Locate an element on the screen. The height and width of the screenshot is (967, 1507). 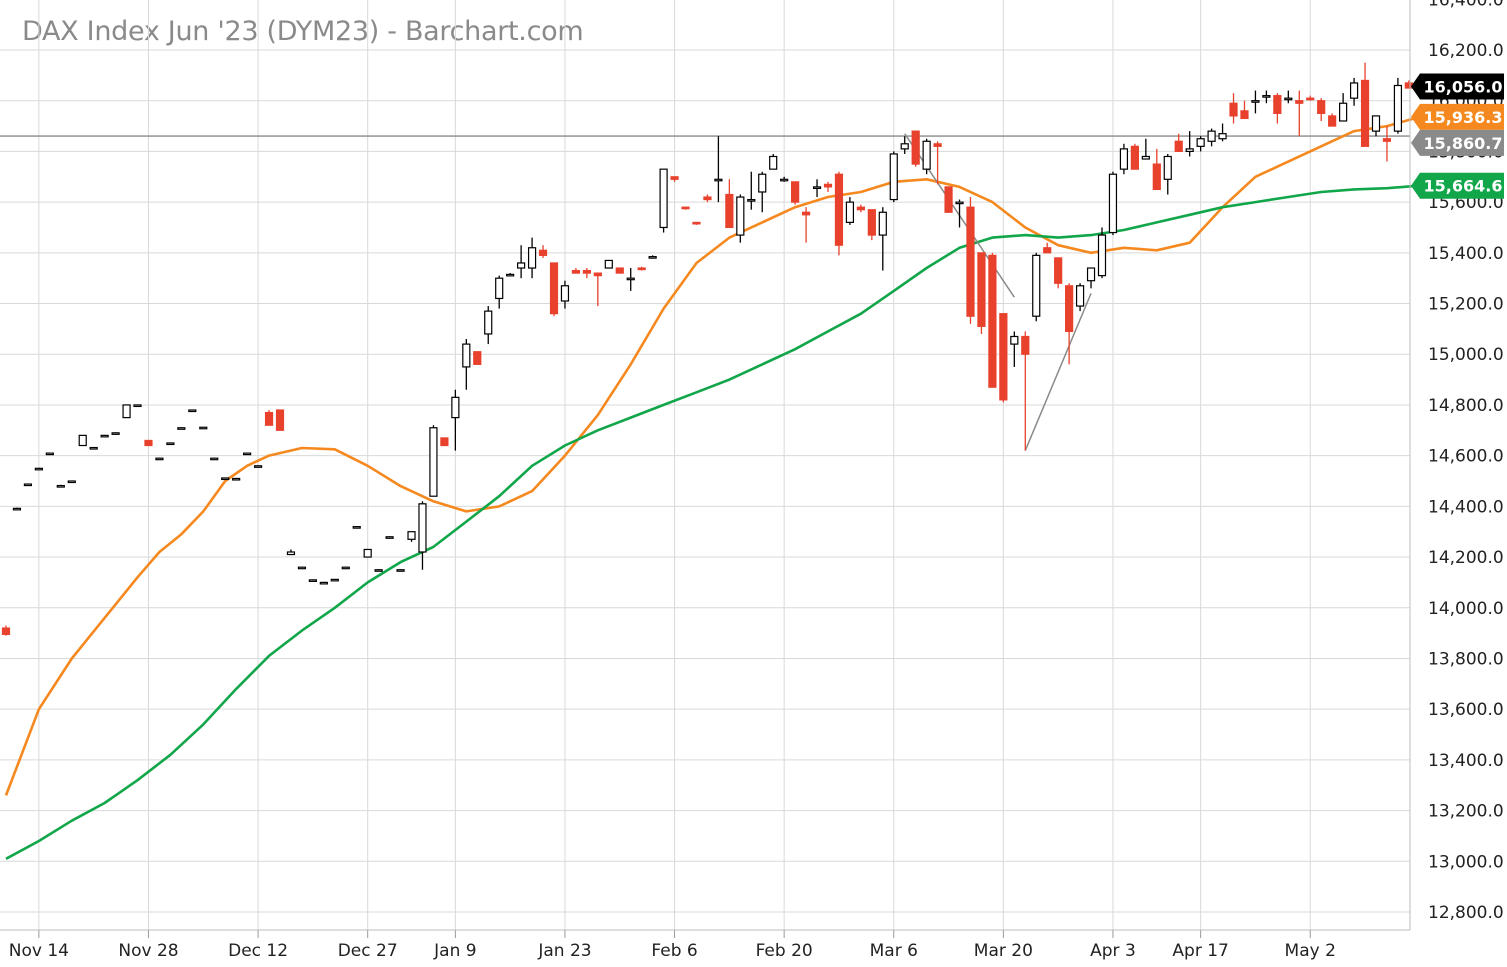
price-tag-label: 15,860.7 is located at coordinates (1463, 143).